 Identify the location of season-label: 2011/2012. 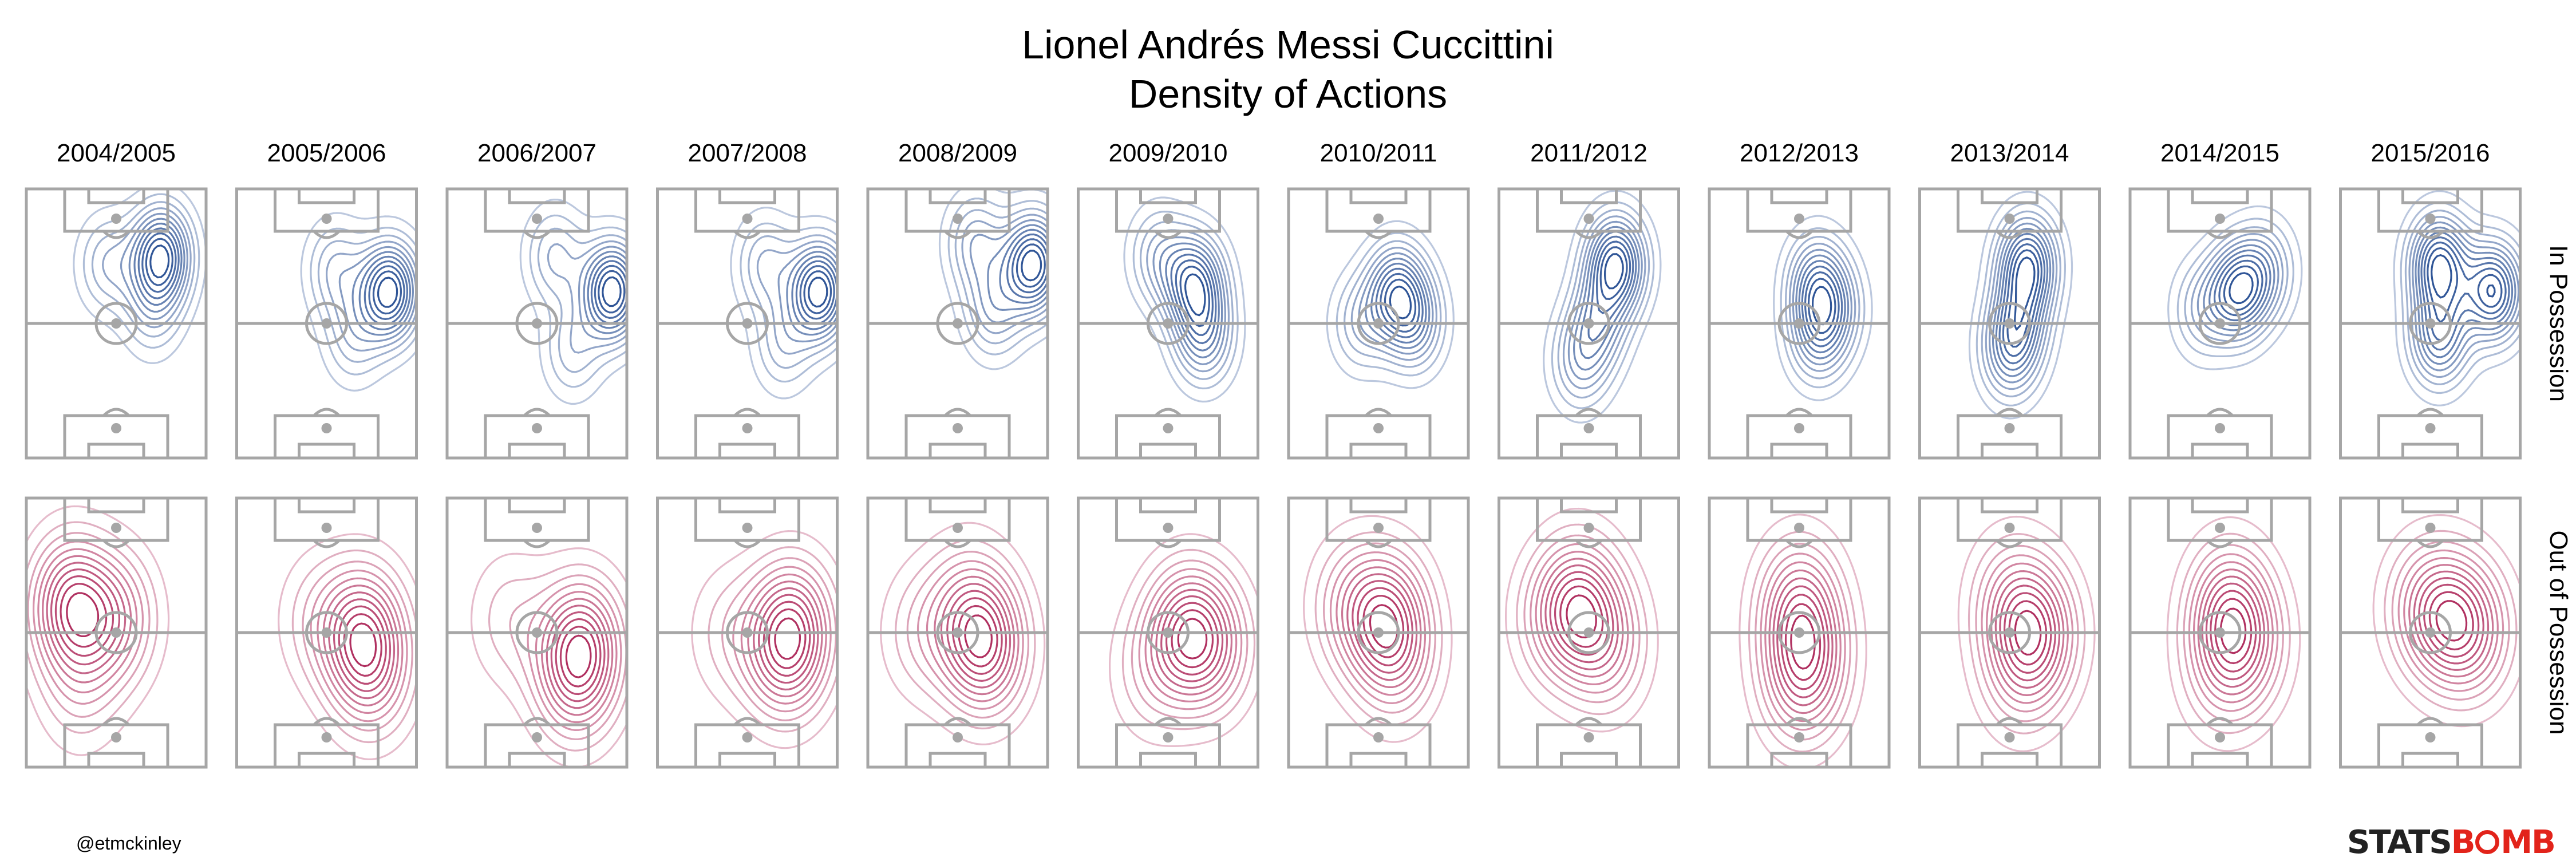
(1588, 153).